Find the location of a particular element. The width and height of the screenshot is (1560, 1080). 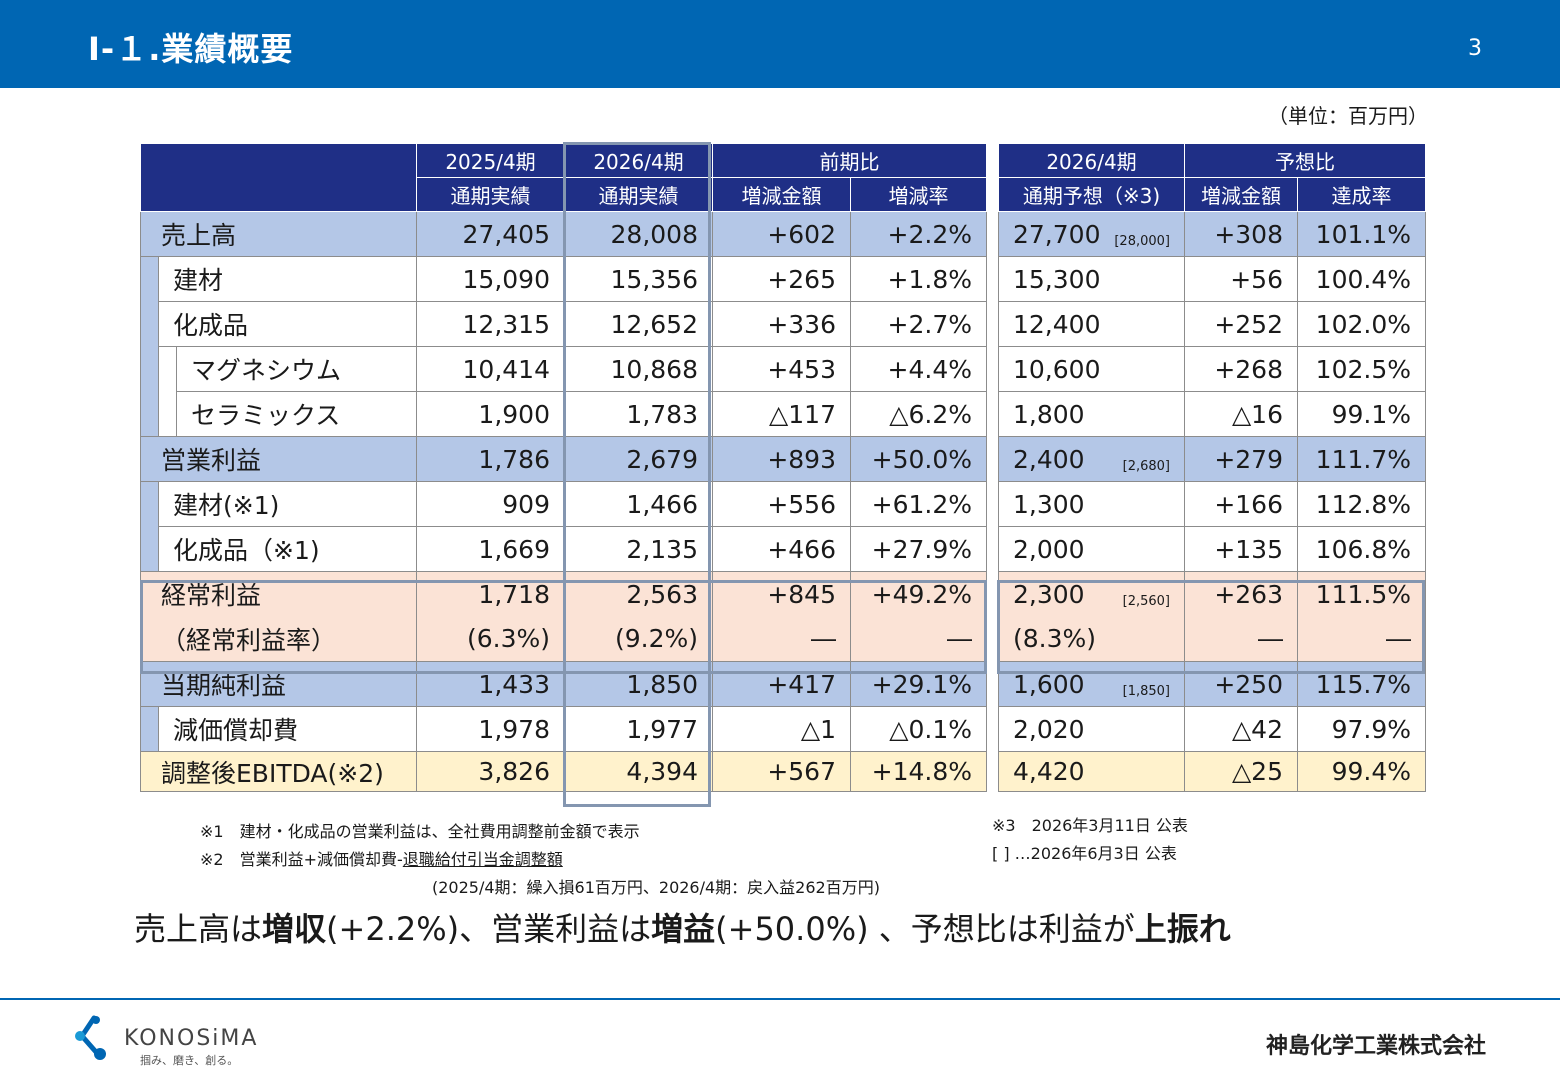

cell-rate: +49.2% is located at coordinates (918, 594).